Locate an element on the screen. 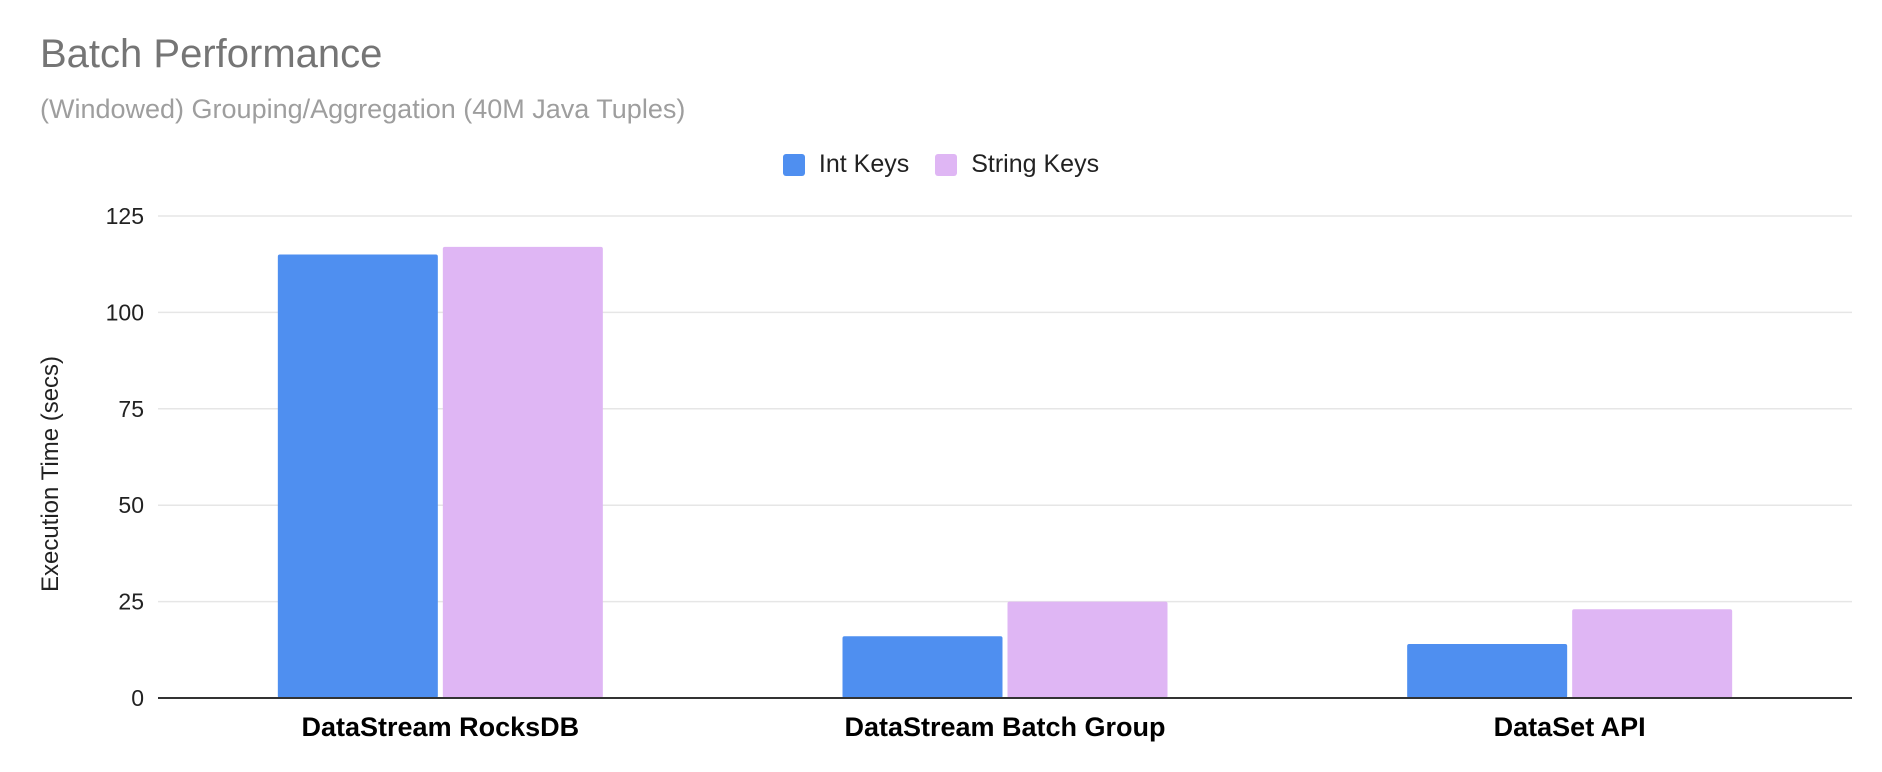 The height and width of the screenshot is (772, 1882). y-tick-label-125: 125 is located at coordinates (125, 216).